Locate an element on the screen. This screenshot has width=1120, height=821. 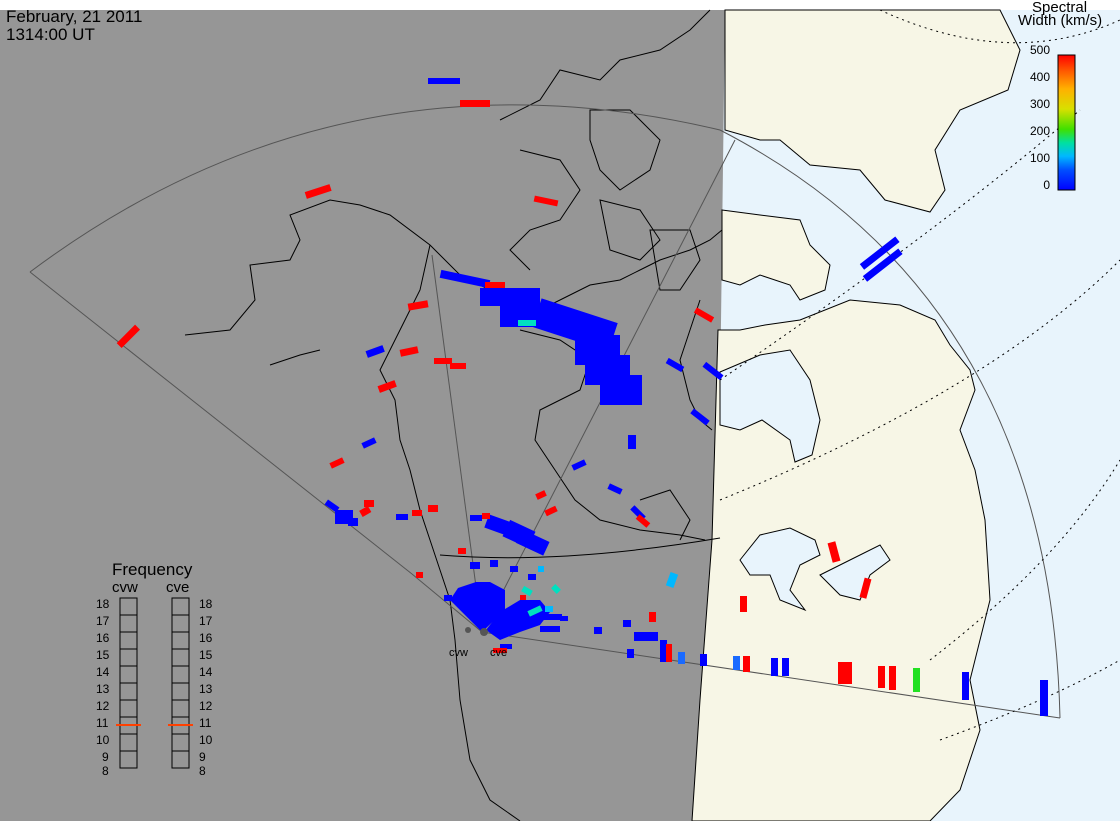
radar-site-label-cvw: cvw is located at coordinates (458, 653).